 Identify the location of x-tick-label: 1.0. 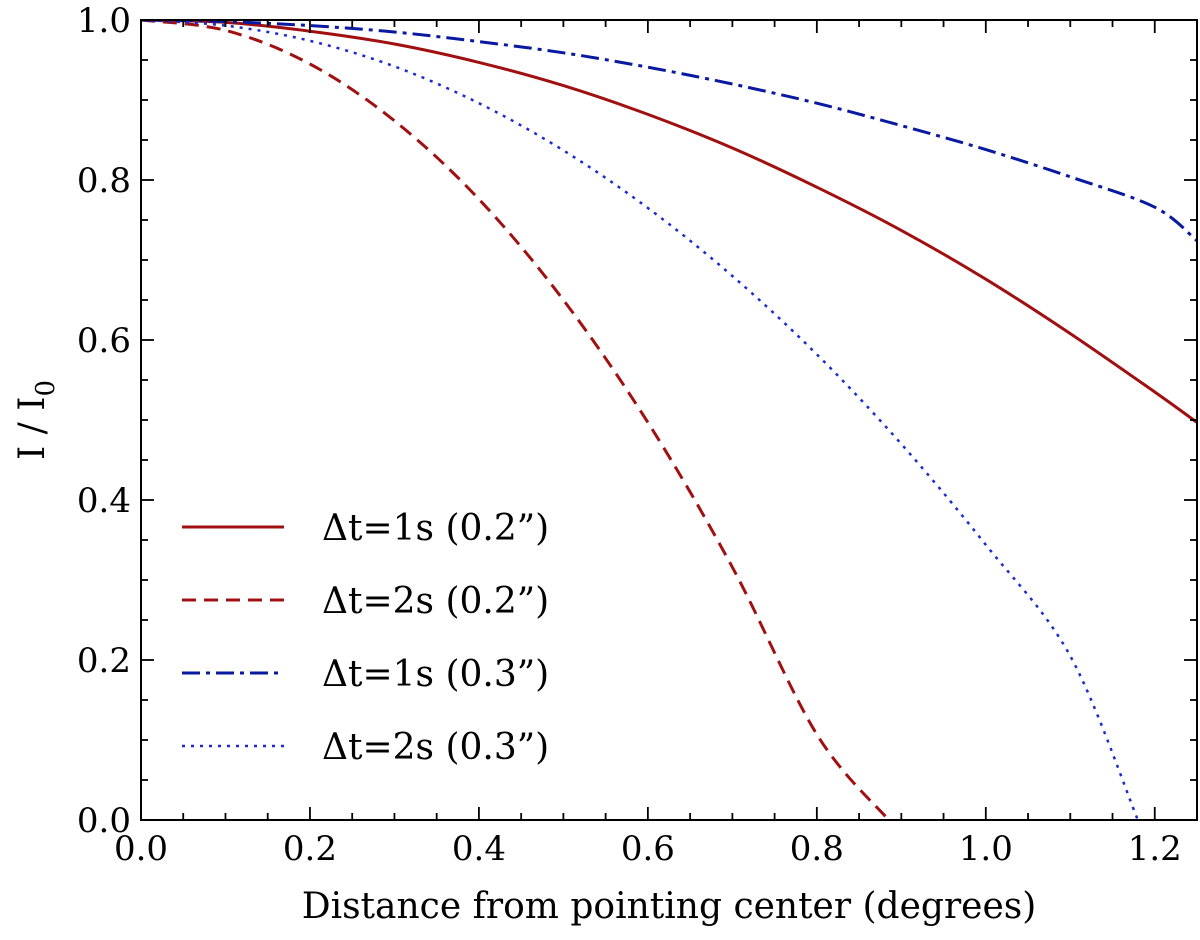
(986, 849).